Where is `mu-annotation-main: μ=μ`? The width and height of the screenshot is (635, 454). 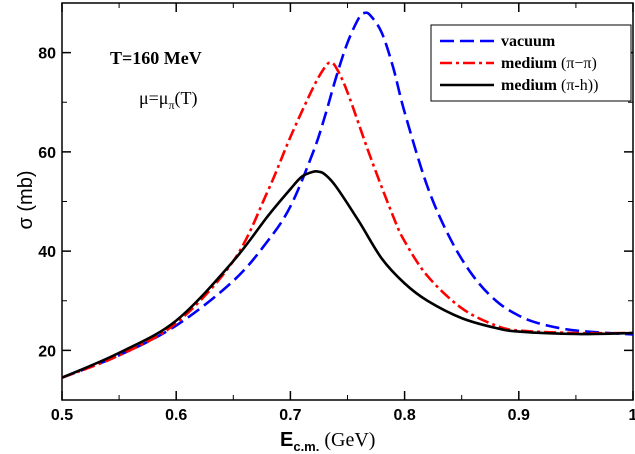 mu-annotation-main: μ=μ is located at coordinates (153, 98).